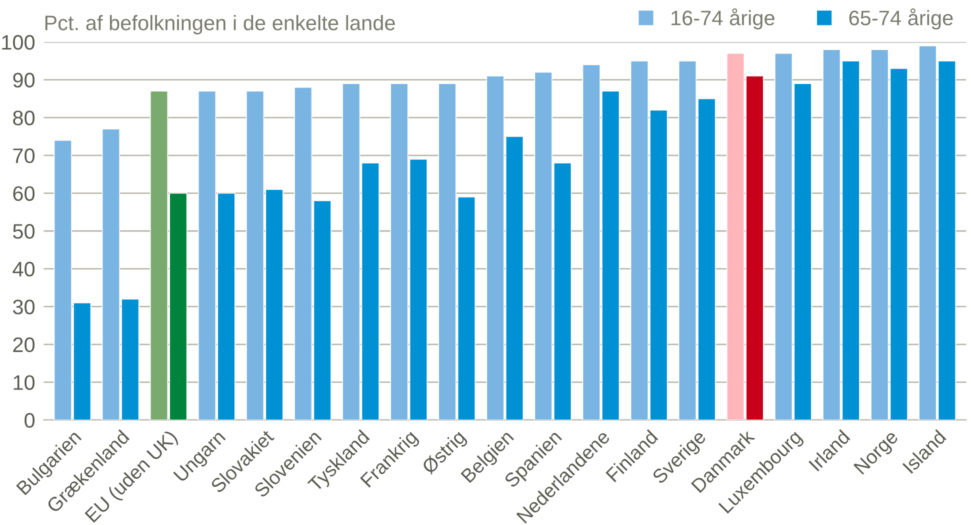  I want to click on y-tick-label: 100, so click(18, 42).